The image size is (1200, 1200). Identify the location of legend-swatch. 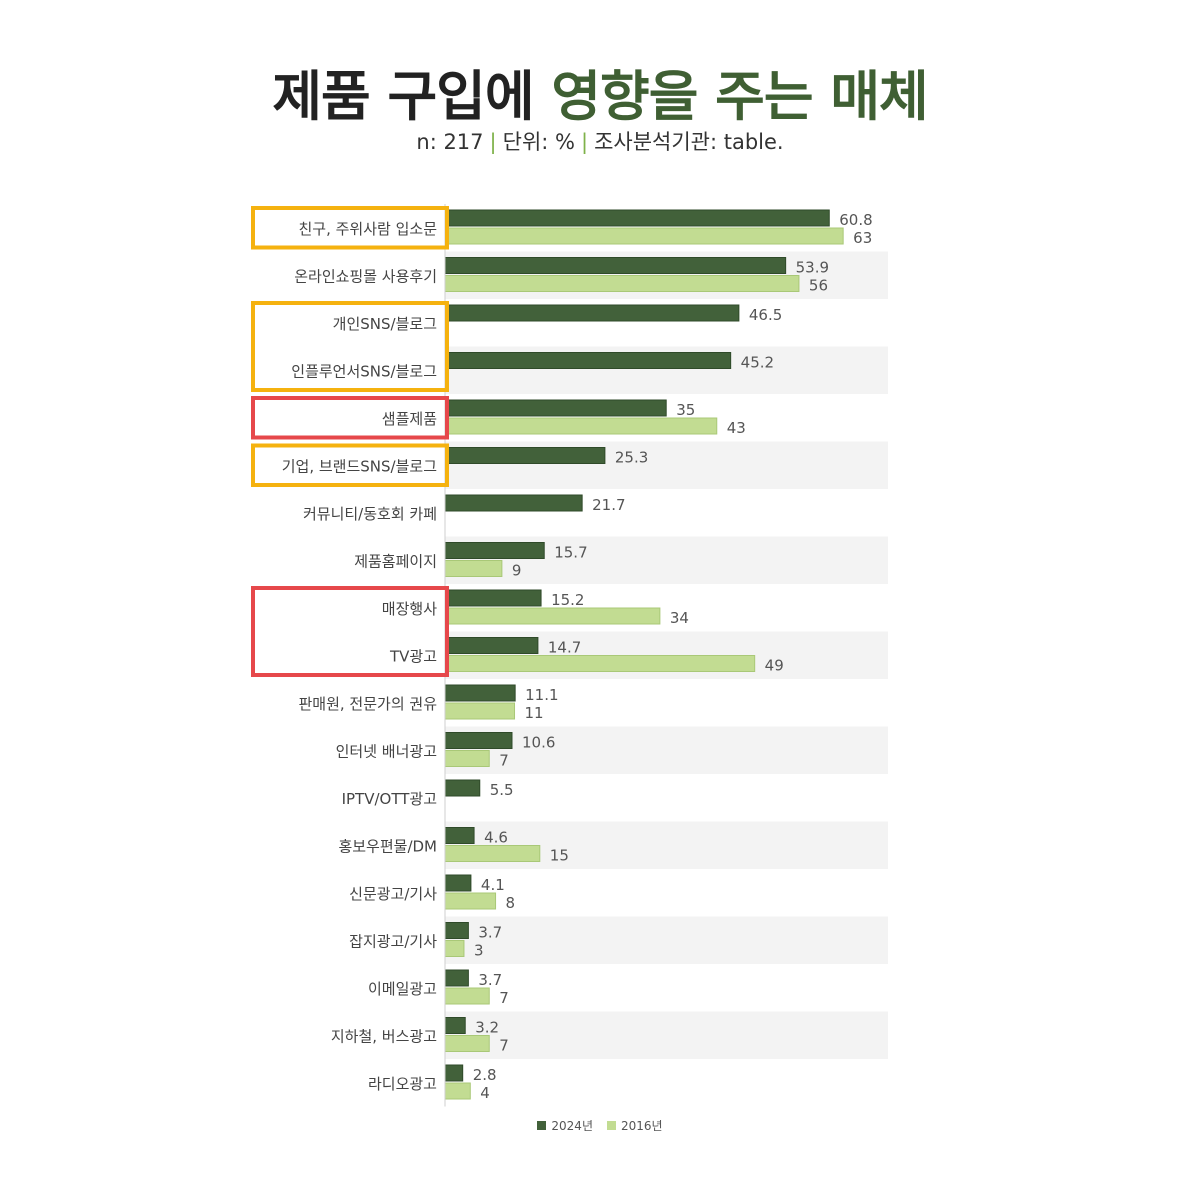
(611, 1125).